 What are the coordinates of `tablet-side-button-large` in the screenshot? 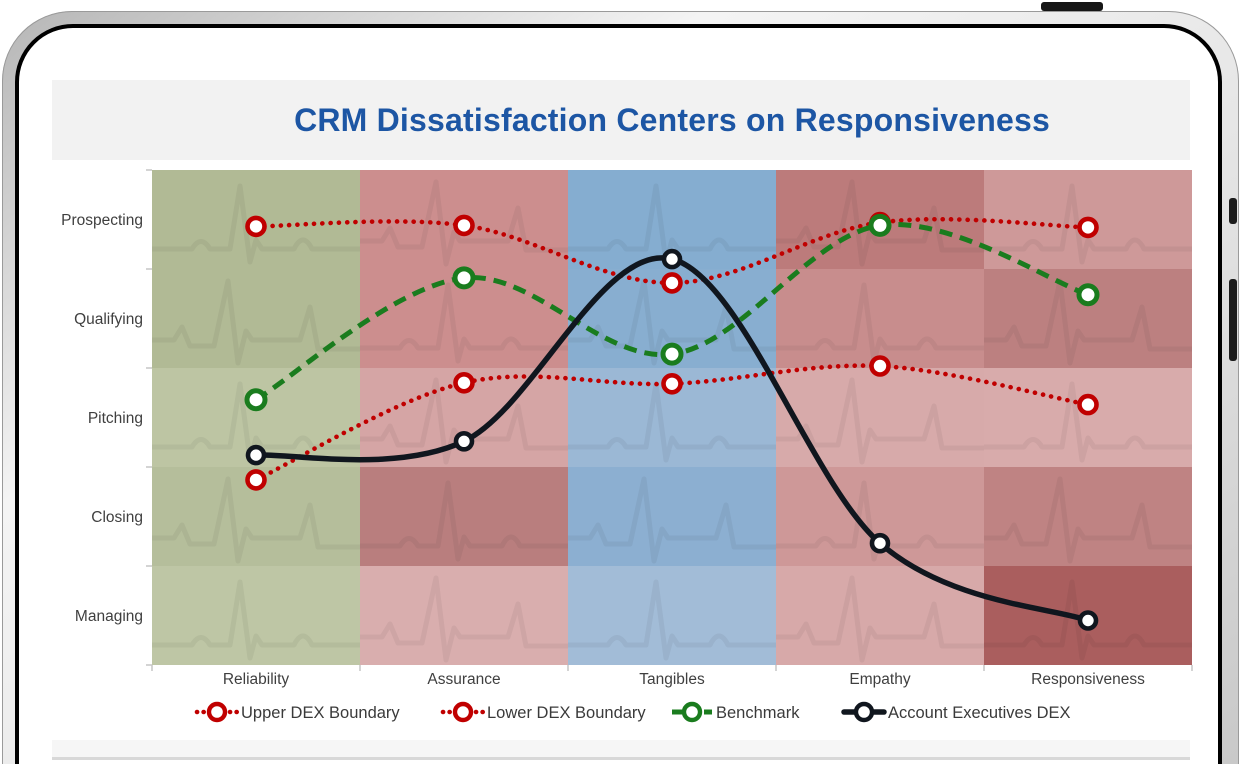 It's located at (1233, 320).